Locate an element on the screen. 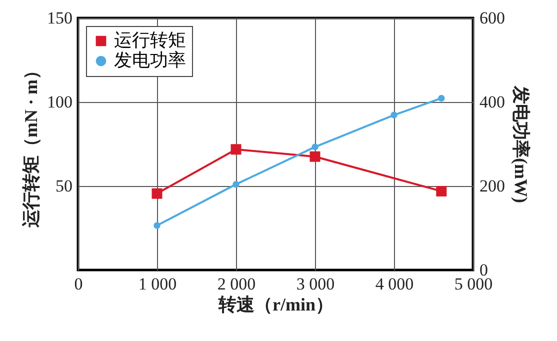 This screenshot has height=341, width=557. y-tick-label: 100 is located at coordinates (59, 102).